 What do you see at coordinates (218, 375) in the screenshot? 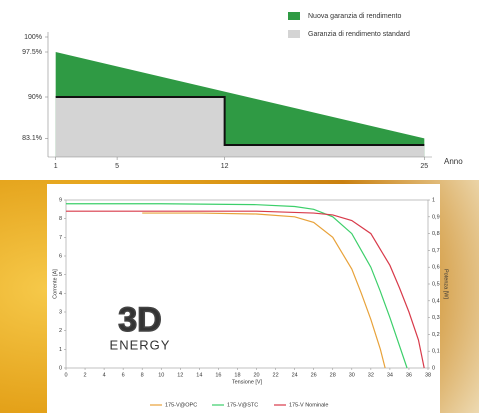
I see `x-tick-label: 16` at bounding box center [218, 375].